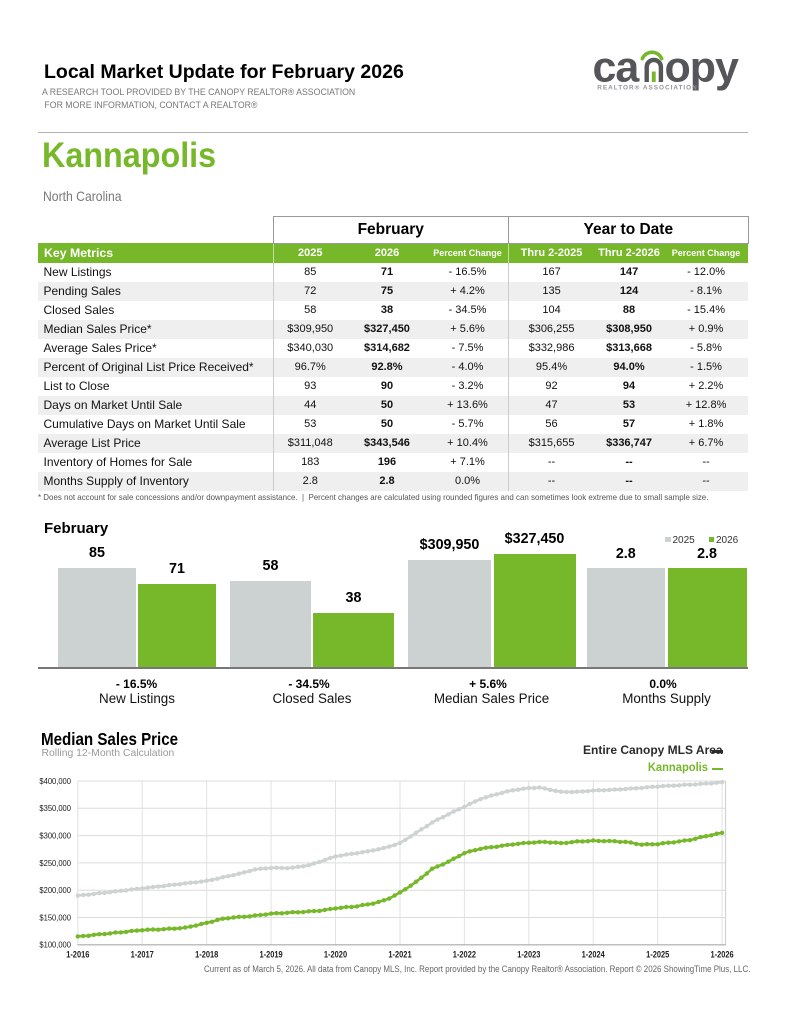 The width and height of the screenshot is (791, 1024). Describe the element at coordinates (702, 68) in the screenshot. I see `svg-text: opy` at that location.